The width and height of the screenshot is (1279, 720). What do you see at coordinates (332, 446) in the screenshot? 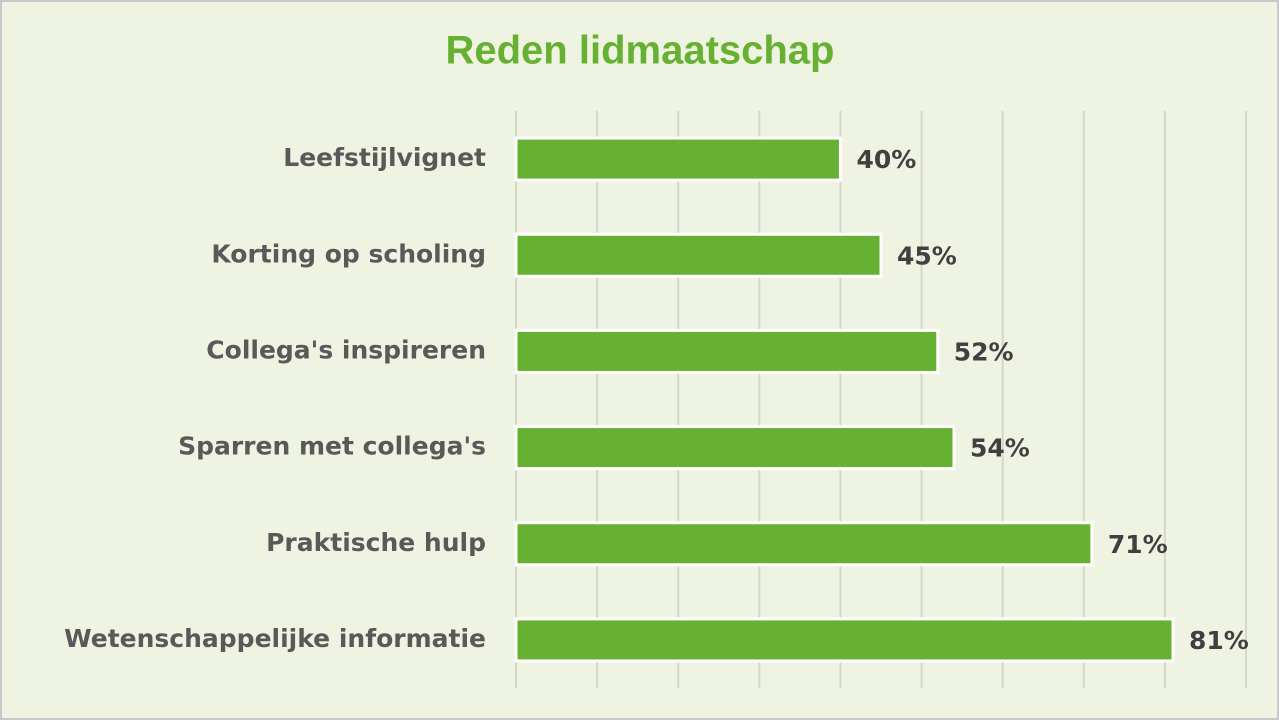
I see `y-tick-label: Sparren met collega's` at bounding box center [332, 446].